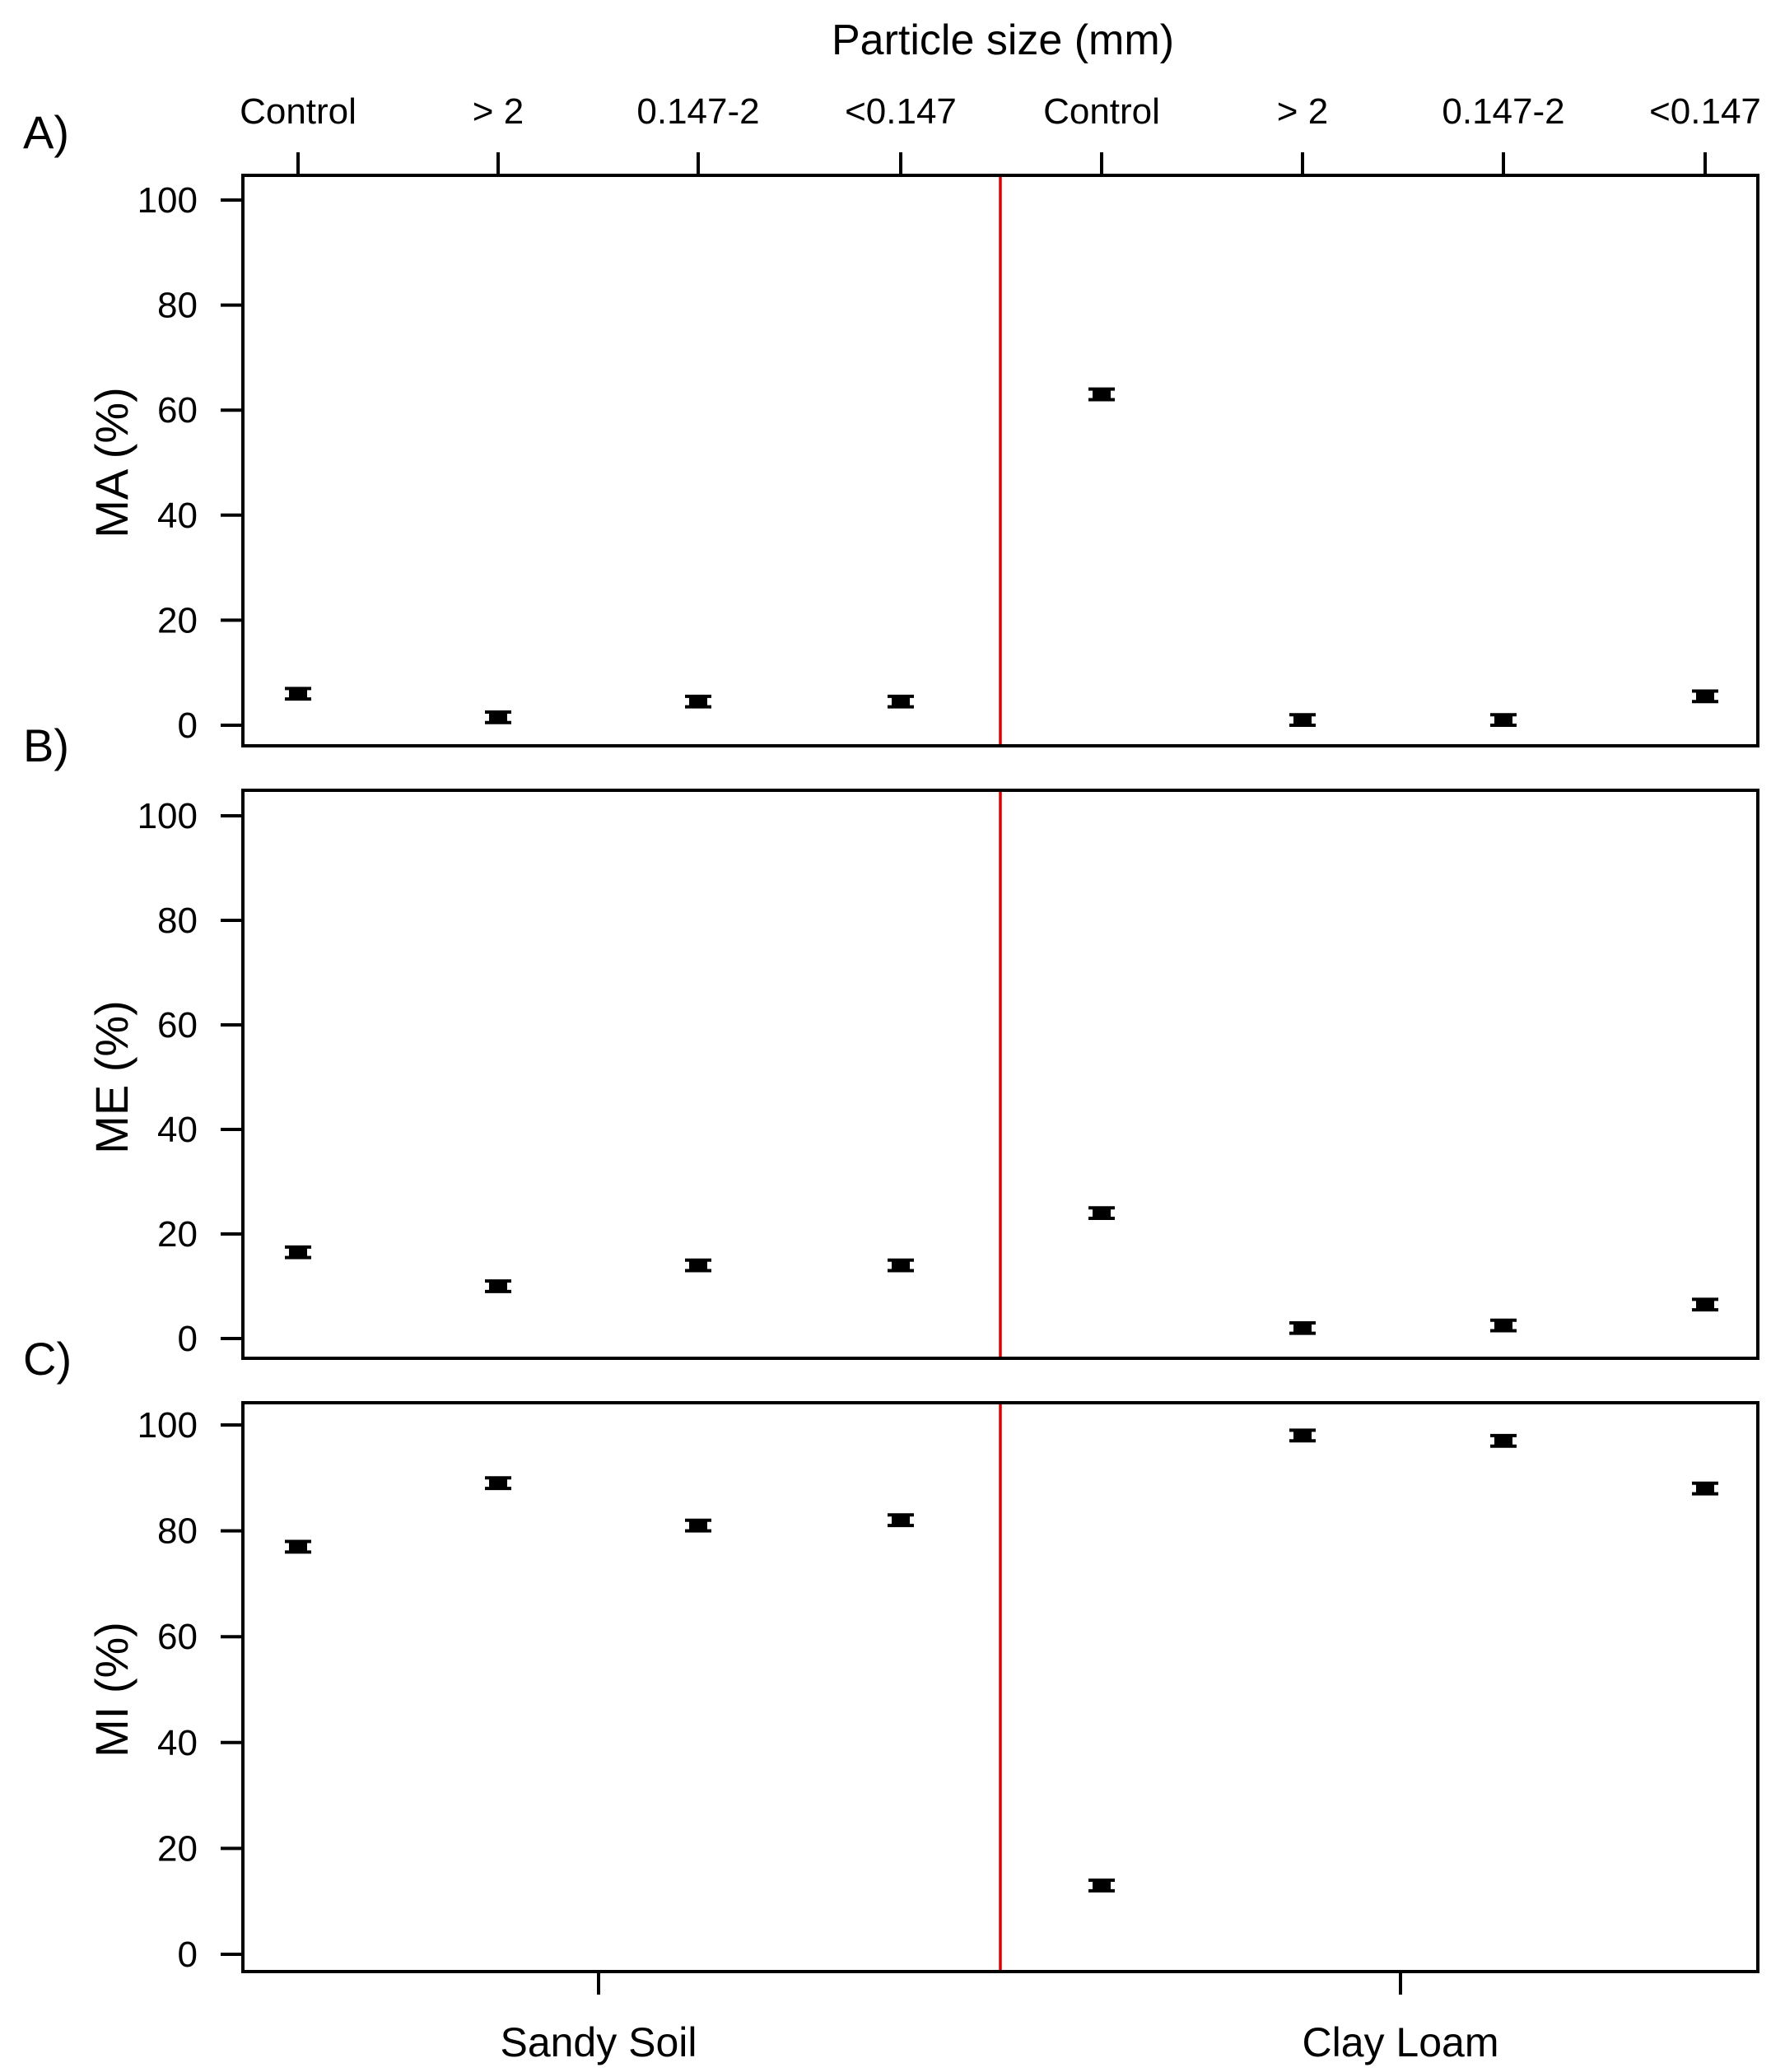 Image resolution: width=1785 pixels, height=2072 pixels. What do you see at coordinates (111, 1690) in the screenshot?
I see `y-axis-title: MI (%)` at bounding box center [111, 1690].